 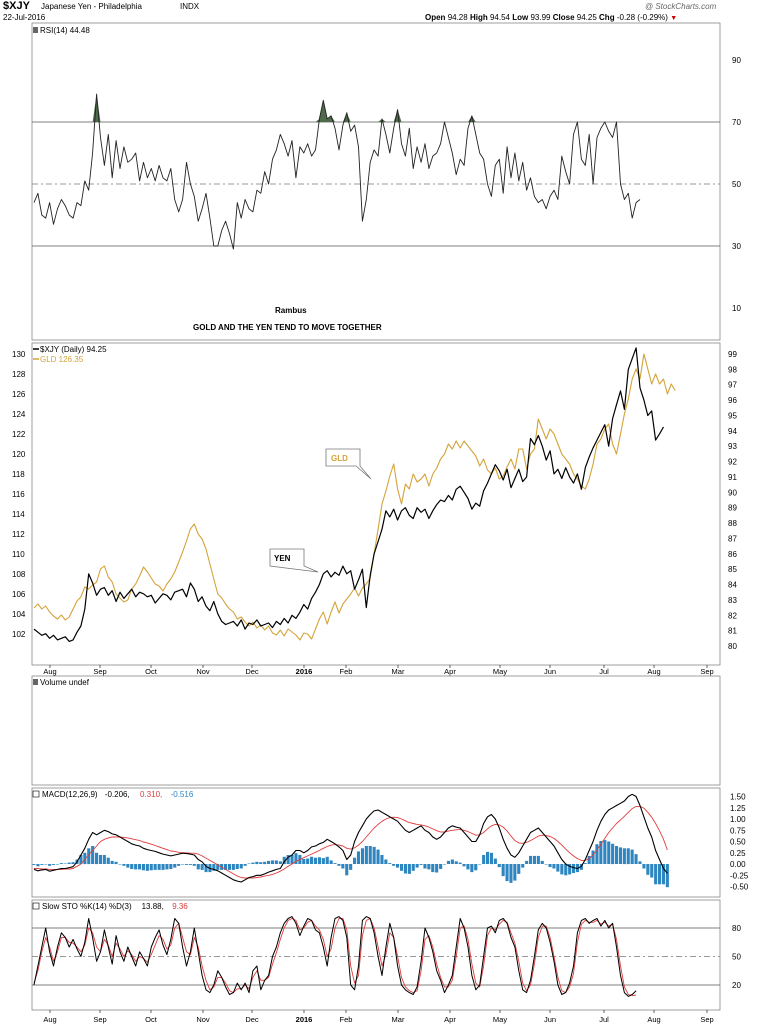 What do you see at coordinates (190, 6) in the screenshot?
I see `exchange-name: INDX` at bounding box center [190, 6].